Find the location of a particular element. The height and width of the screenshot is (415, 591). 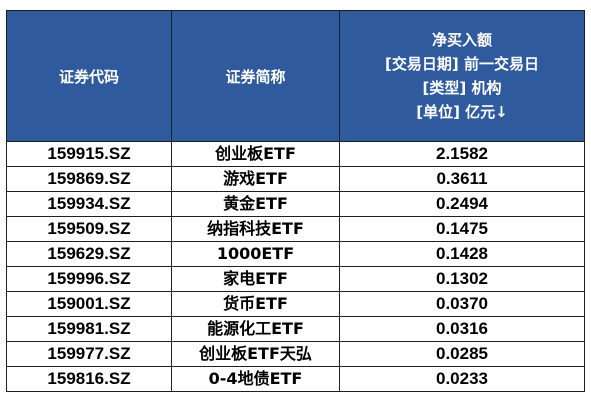

table-row: 159509.SZ 纳指科技ETF 0.1475 is located at coordinates (295, 229).